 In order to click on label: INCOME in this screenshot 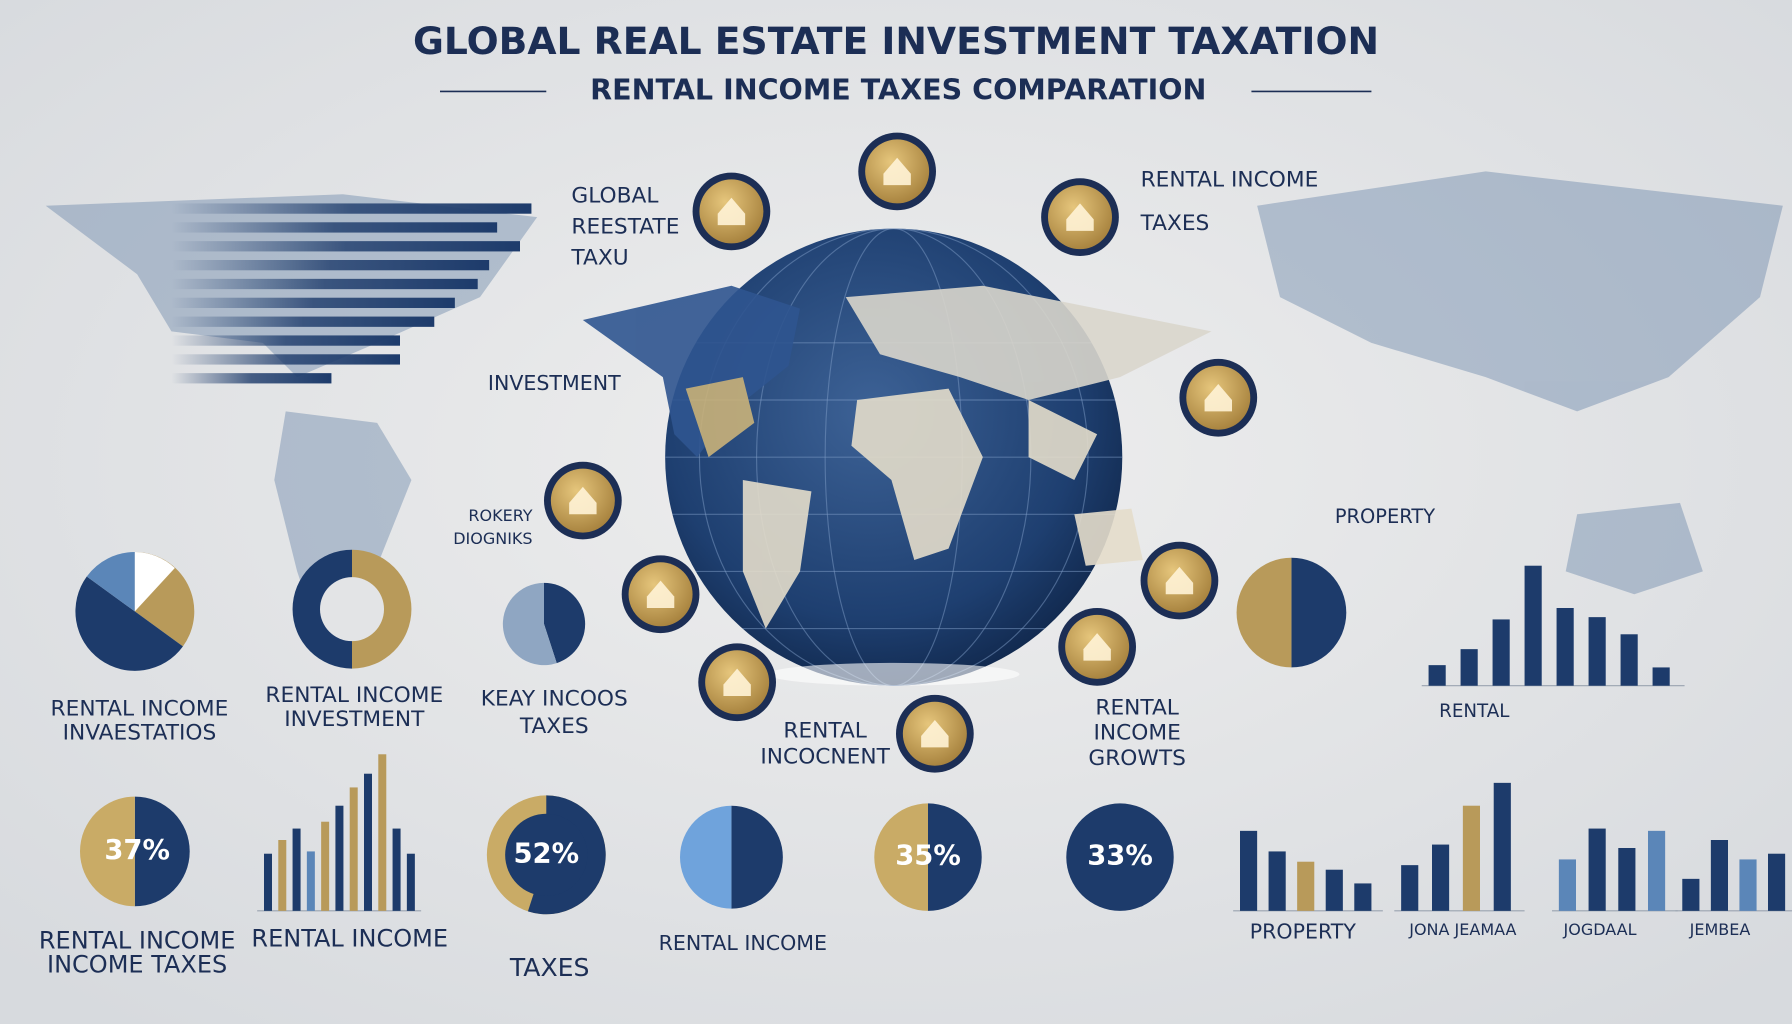, I will do `click(1136, 733)`.